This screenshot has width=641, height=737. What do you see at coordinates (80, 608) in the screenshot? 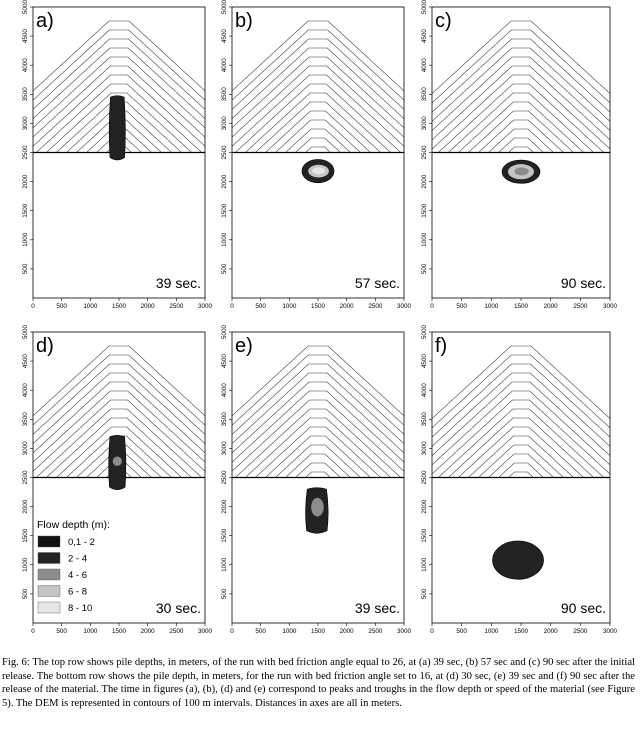
I see `legend-label: 8 - 10` at bounding box center [80, 608].